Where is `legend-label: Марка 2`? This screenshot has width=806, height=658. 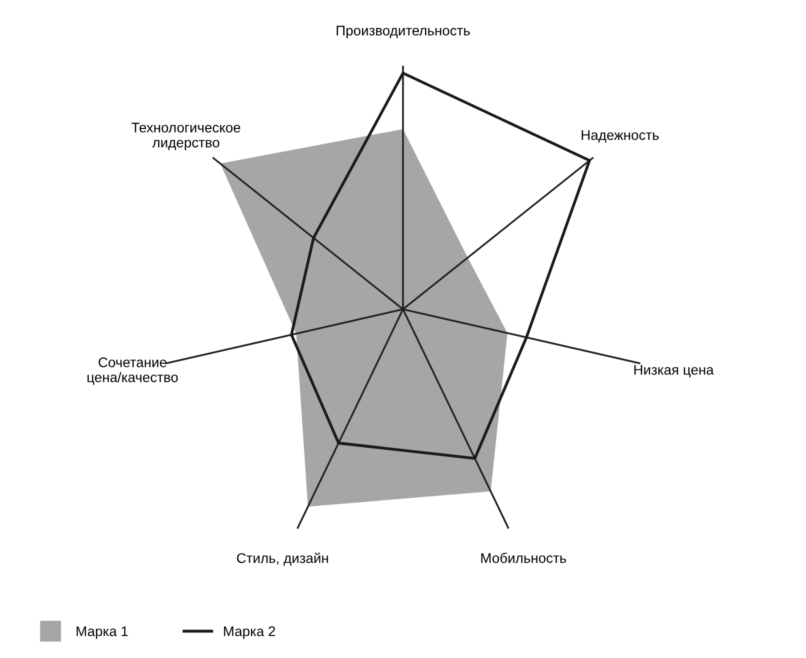 legend-label: Марка 2 is located at coordinates (250, 632).